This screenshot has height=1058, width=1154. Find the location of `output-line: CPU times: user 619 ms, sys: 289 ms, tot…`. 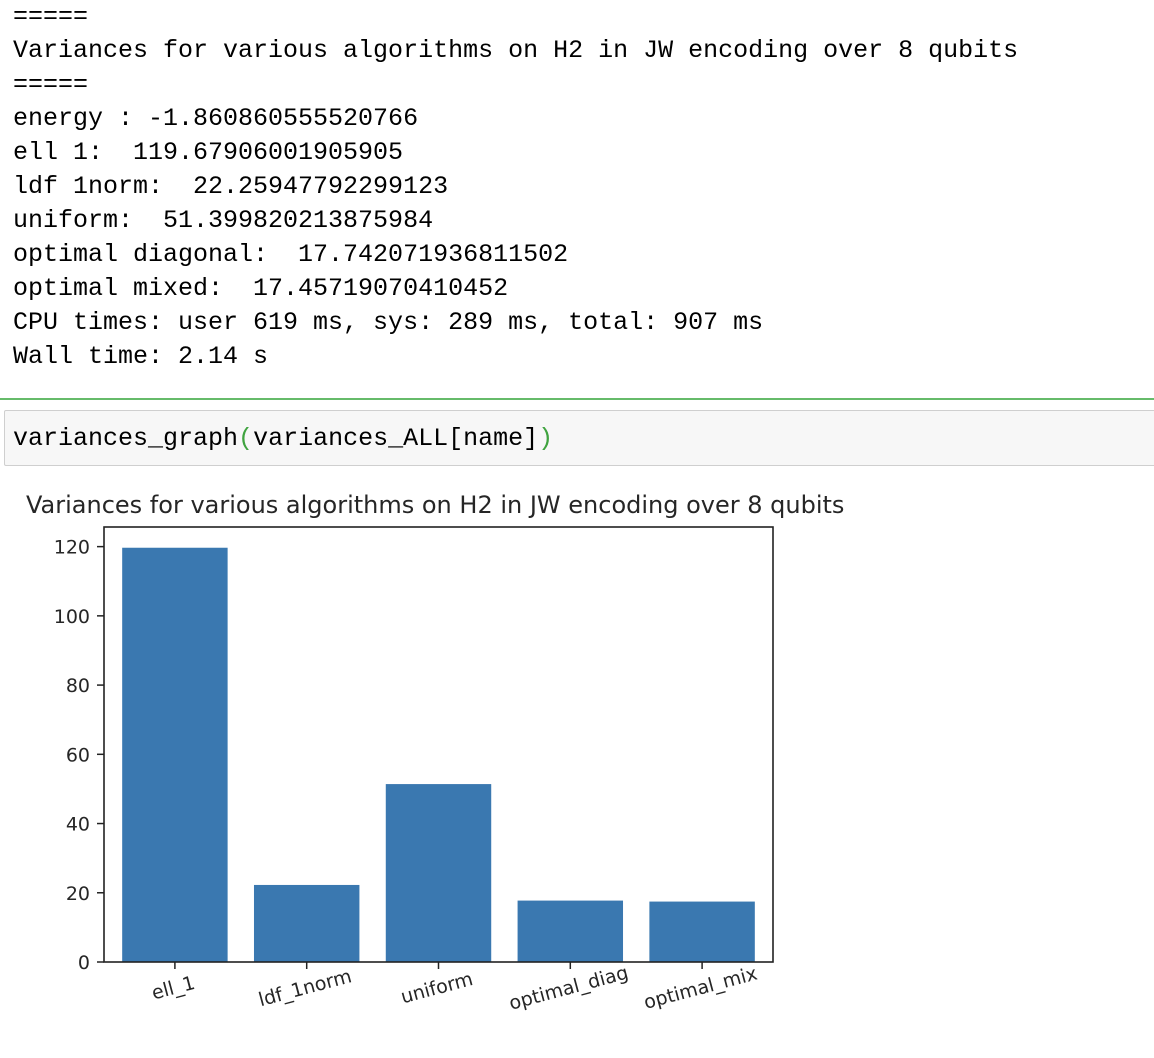

output-line: CPU times: user 619 ms, sys: 289 ms, tot… is located at coordinates (388, 322).